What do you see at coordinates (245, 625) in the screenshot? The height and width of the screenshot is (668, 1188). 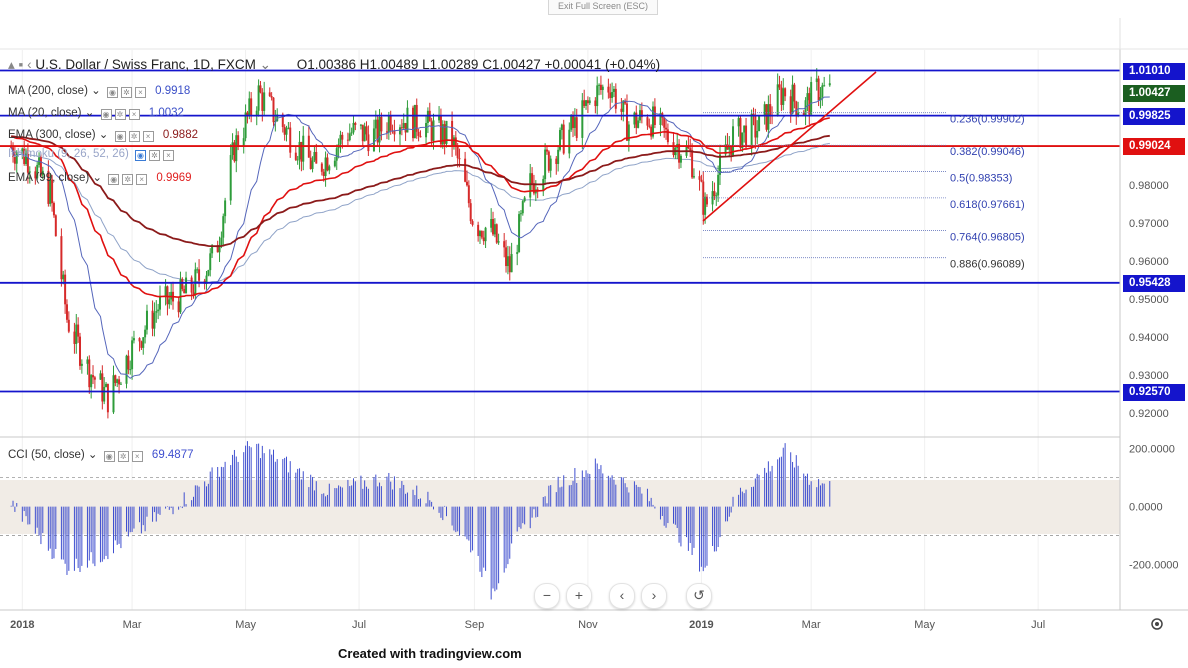 I see `time-tick-label: May` at bounding box center [245, 625].